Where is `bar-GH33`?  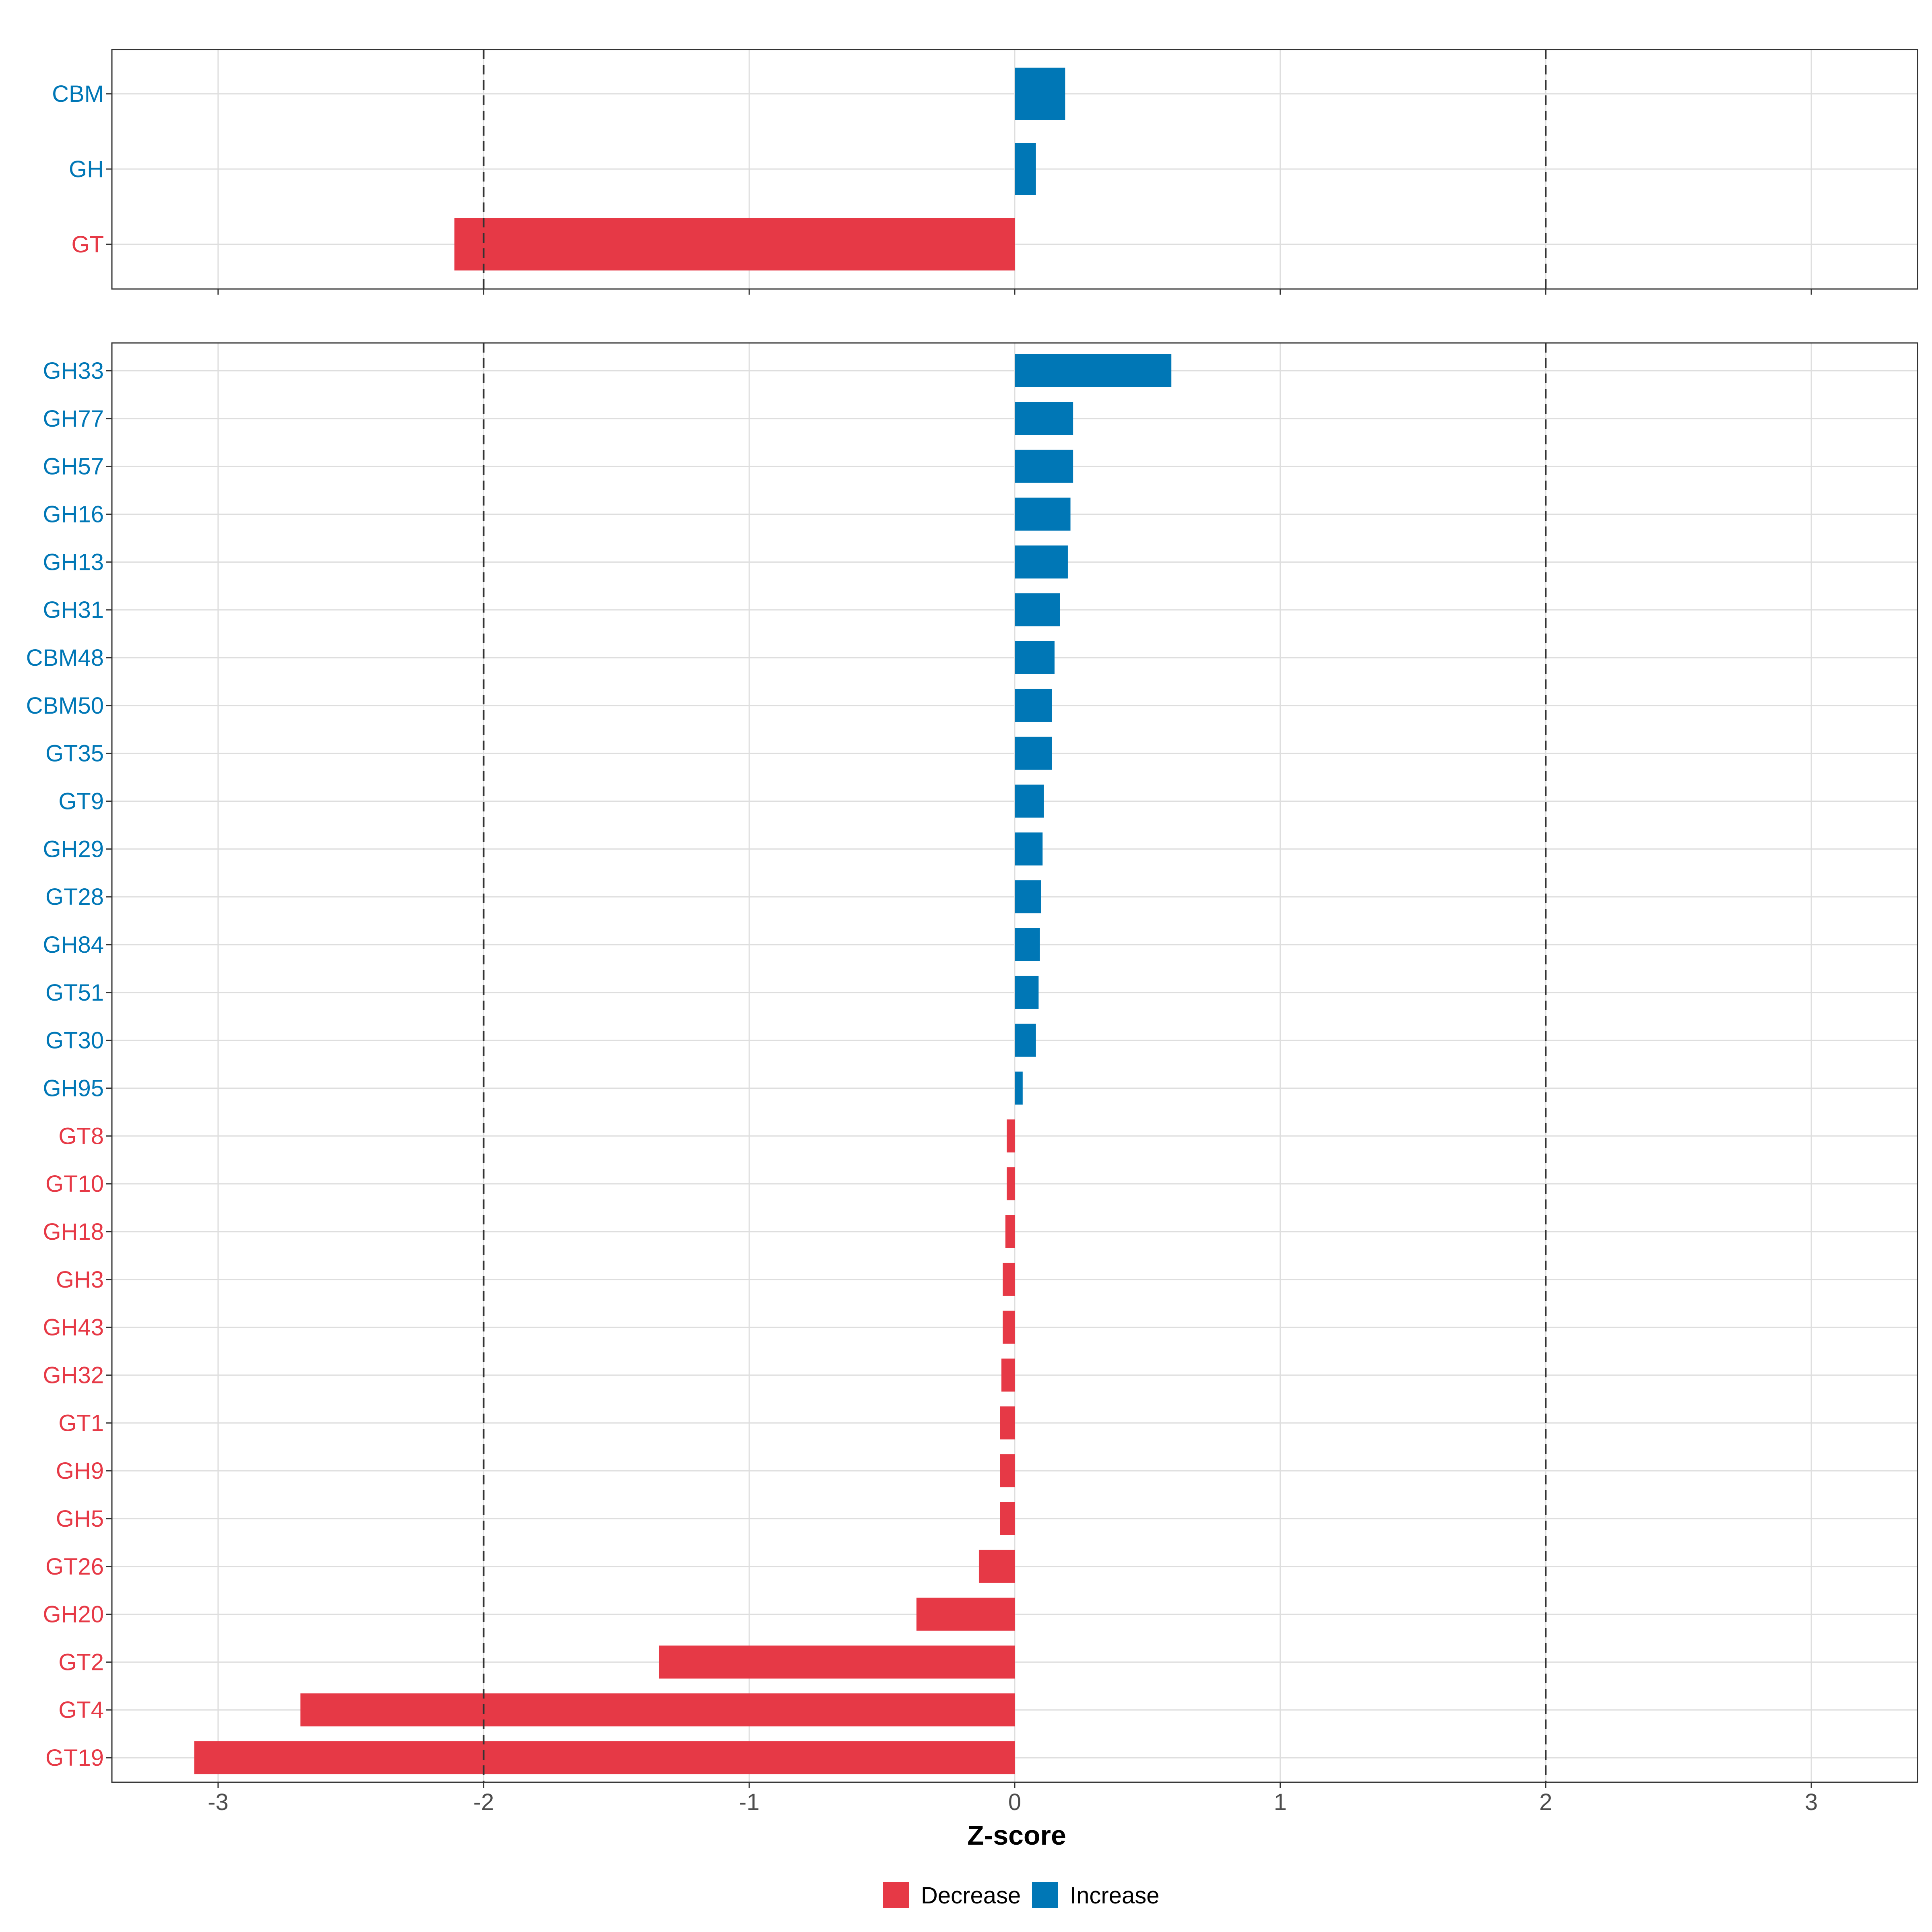
bar-GH33 is located at coordinates (1093, 370).